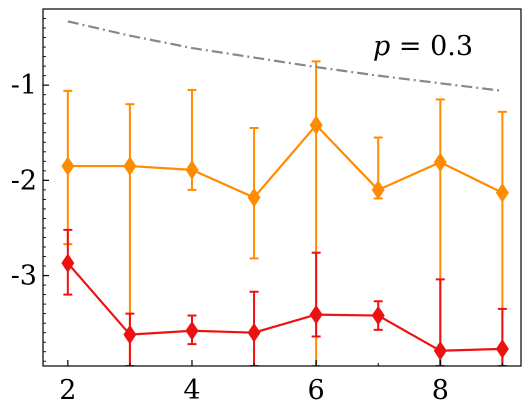  What do you see at coordinates (24, 85) in the screenshot?
I see `y-tick-label-0: -1` at bounding box center [24, 85].